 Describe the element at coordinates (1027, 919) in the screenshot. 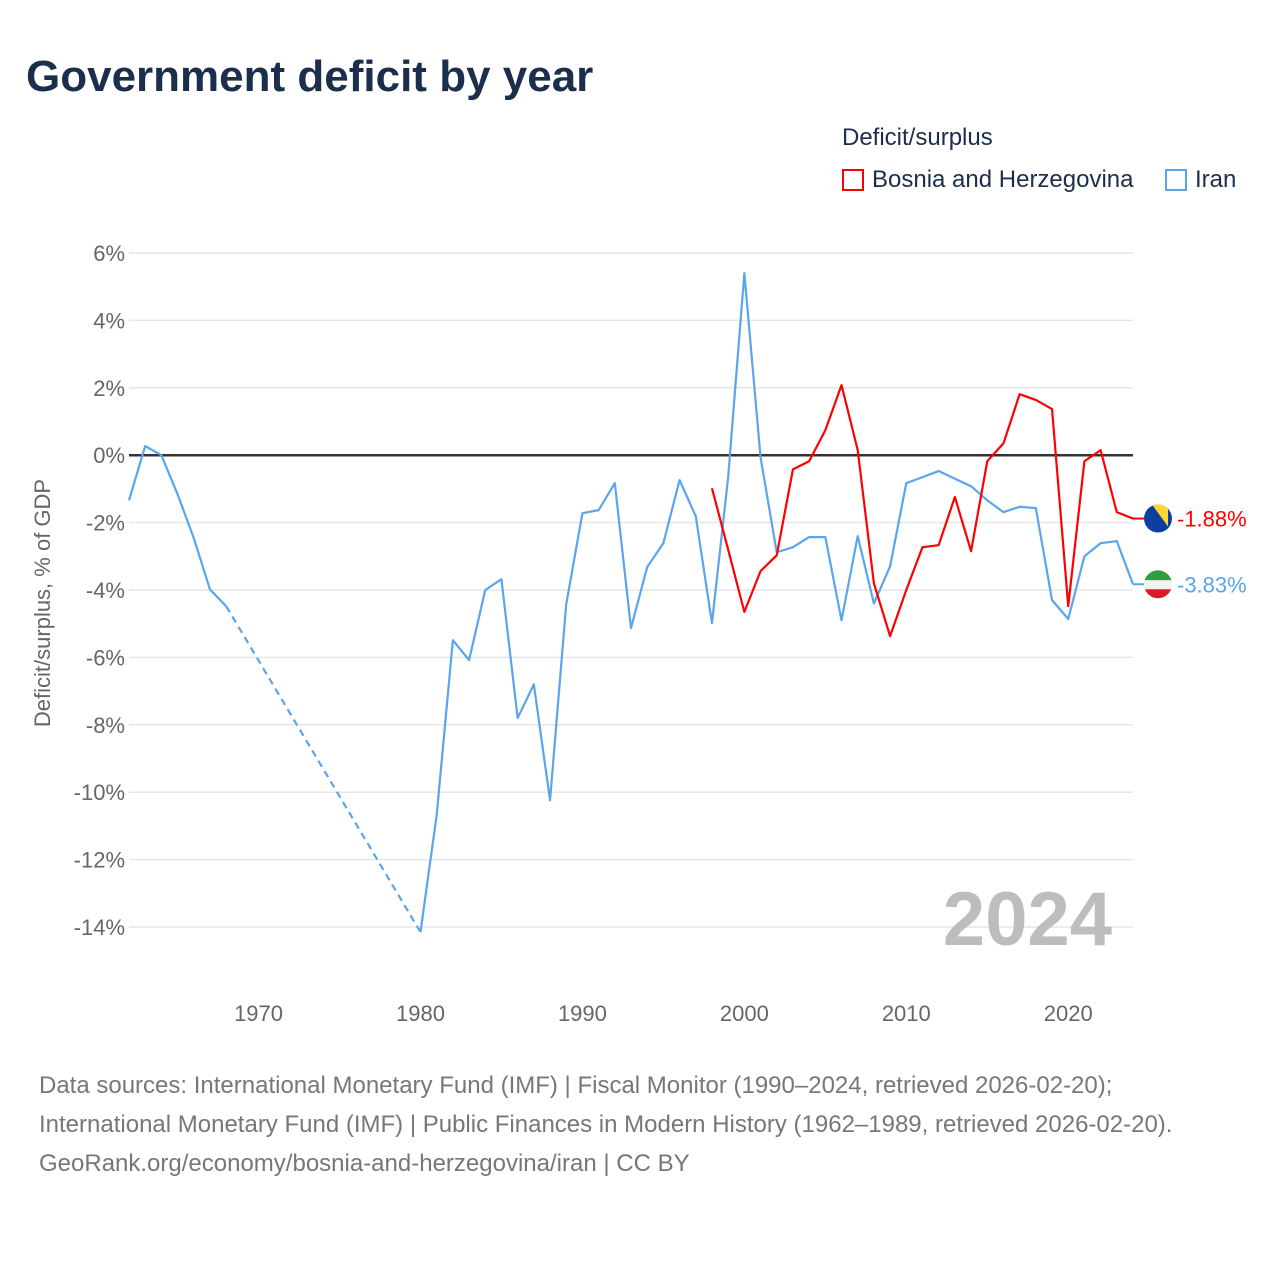

I see `year-watermark: 2024` at that location.